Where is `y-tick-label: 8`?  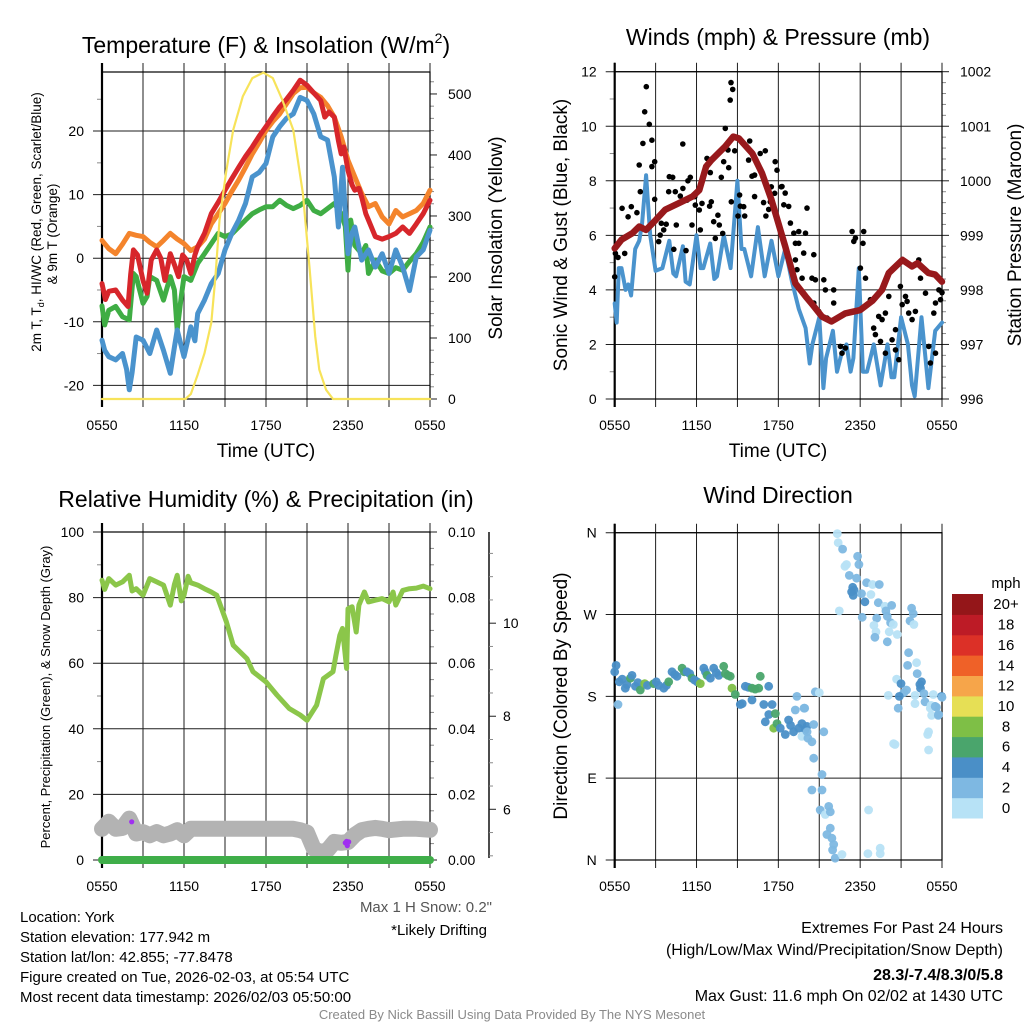
y-tick-label: 8 is located at coordinates (593, 181).